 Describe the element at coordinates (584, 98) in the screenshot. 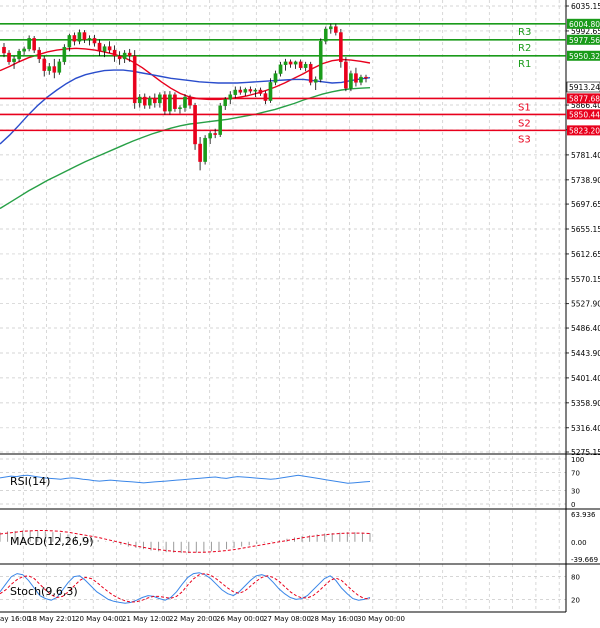

I see `level-tag-value: 5877.68` at that location.